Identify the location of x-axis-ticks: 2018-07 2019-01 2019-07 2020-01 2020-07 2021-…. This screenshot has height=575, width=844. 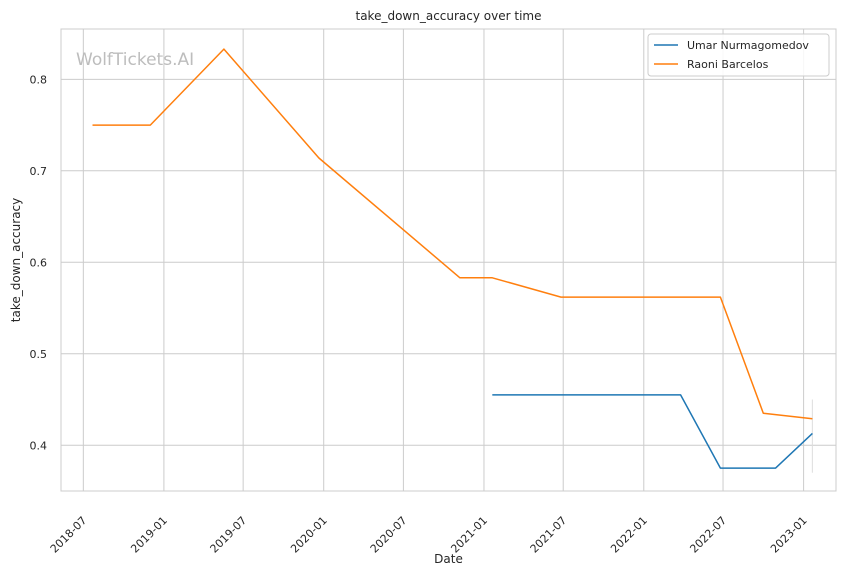
(429, 535).